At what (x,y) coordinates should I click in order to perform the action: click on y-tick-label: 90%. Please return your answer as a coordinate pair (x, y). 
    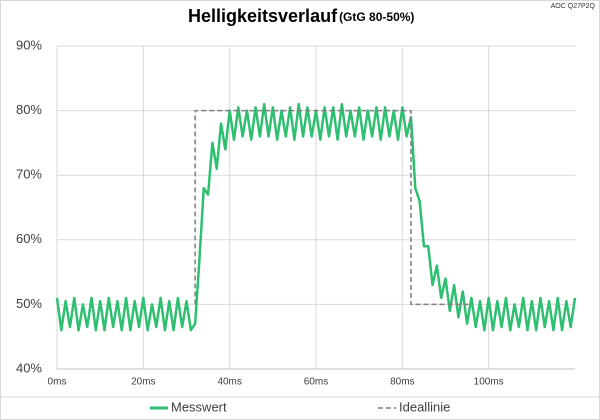
    Looking at the image, I should click on (29, 44).